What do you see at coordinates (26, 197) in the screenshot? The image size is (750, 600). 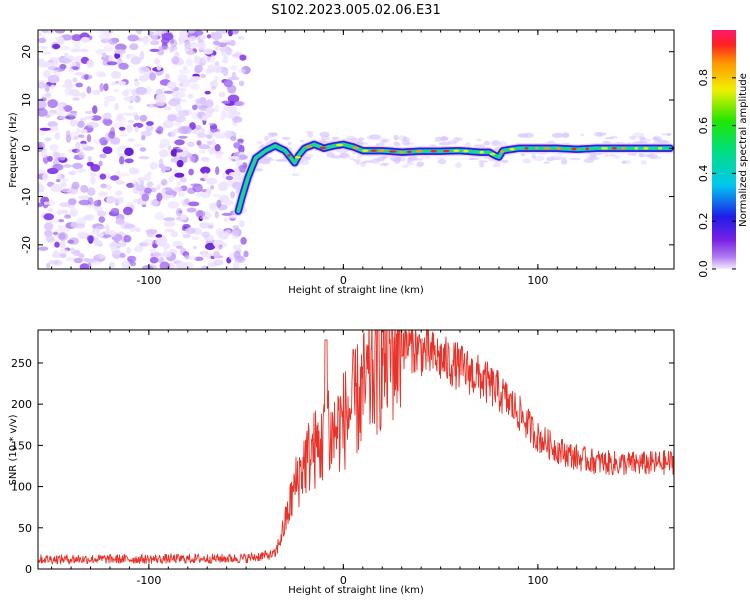 I see `spectrogram-y-tick-label: -10` at bounding box center [26, 197].